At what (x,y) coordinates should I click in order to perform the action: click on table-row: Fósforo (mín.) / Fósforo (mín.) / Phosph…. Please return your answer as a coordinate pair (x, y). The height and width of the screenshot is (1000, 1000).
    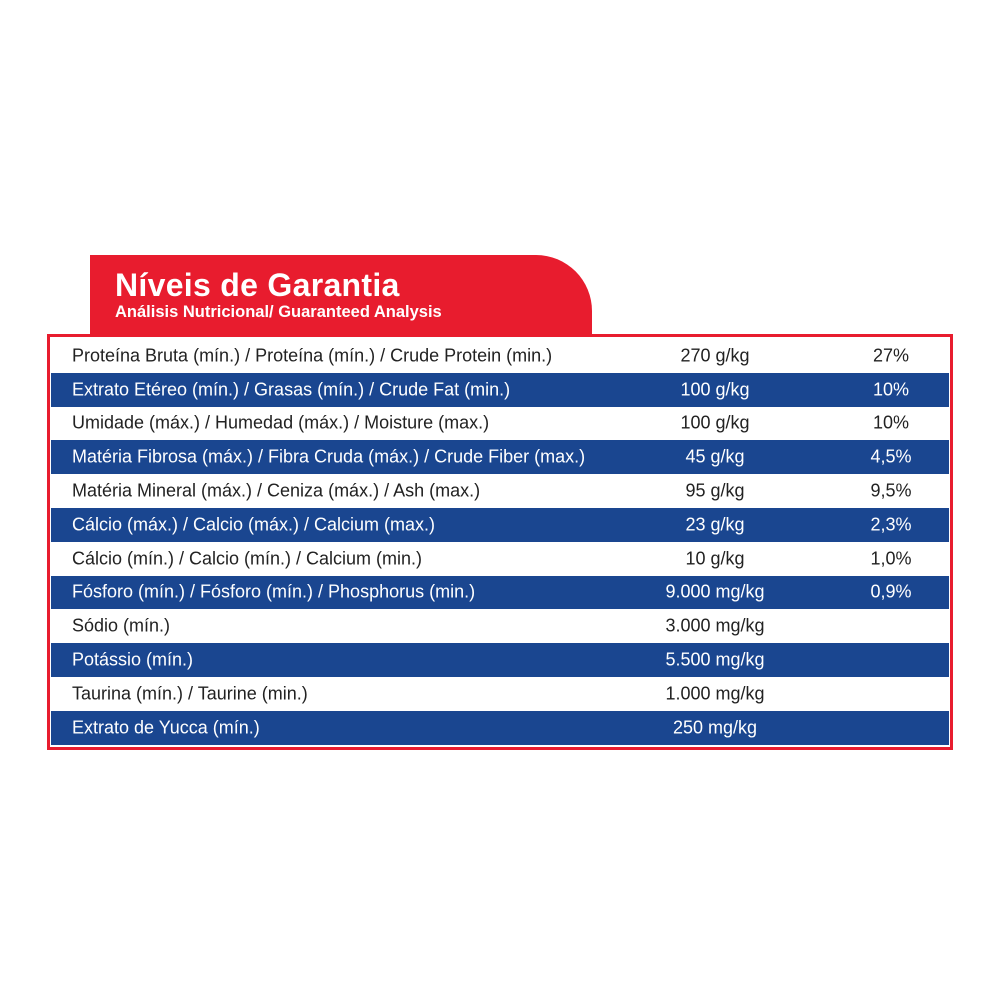
    Looking at the image, I should click on (500, 592).